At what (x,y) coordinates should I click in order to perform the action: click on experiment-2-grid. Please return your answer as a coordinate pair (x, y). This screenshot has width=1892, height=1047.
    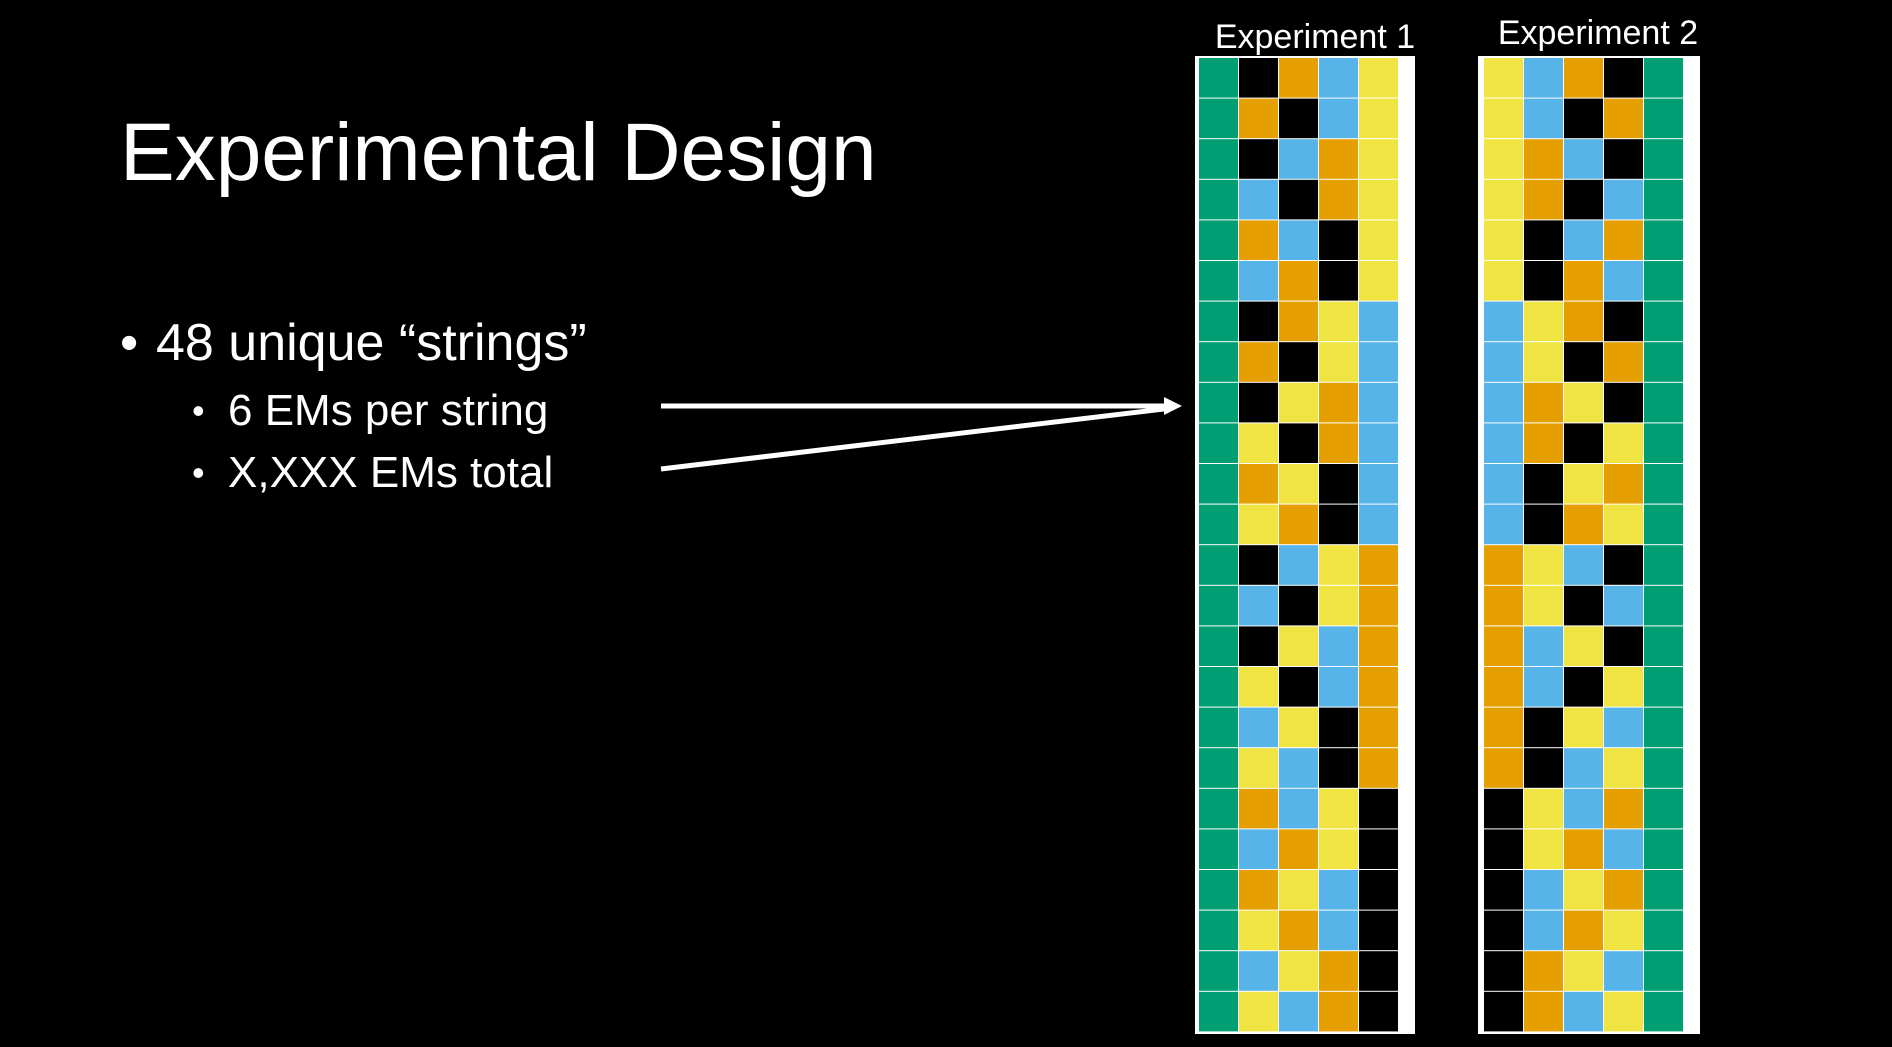
    Looking at the image, I should click on (1589, 545).